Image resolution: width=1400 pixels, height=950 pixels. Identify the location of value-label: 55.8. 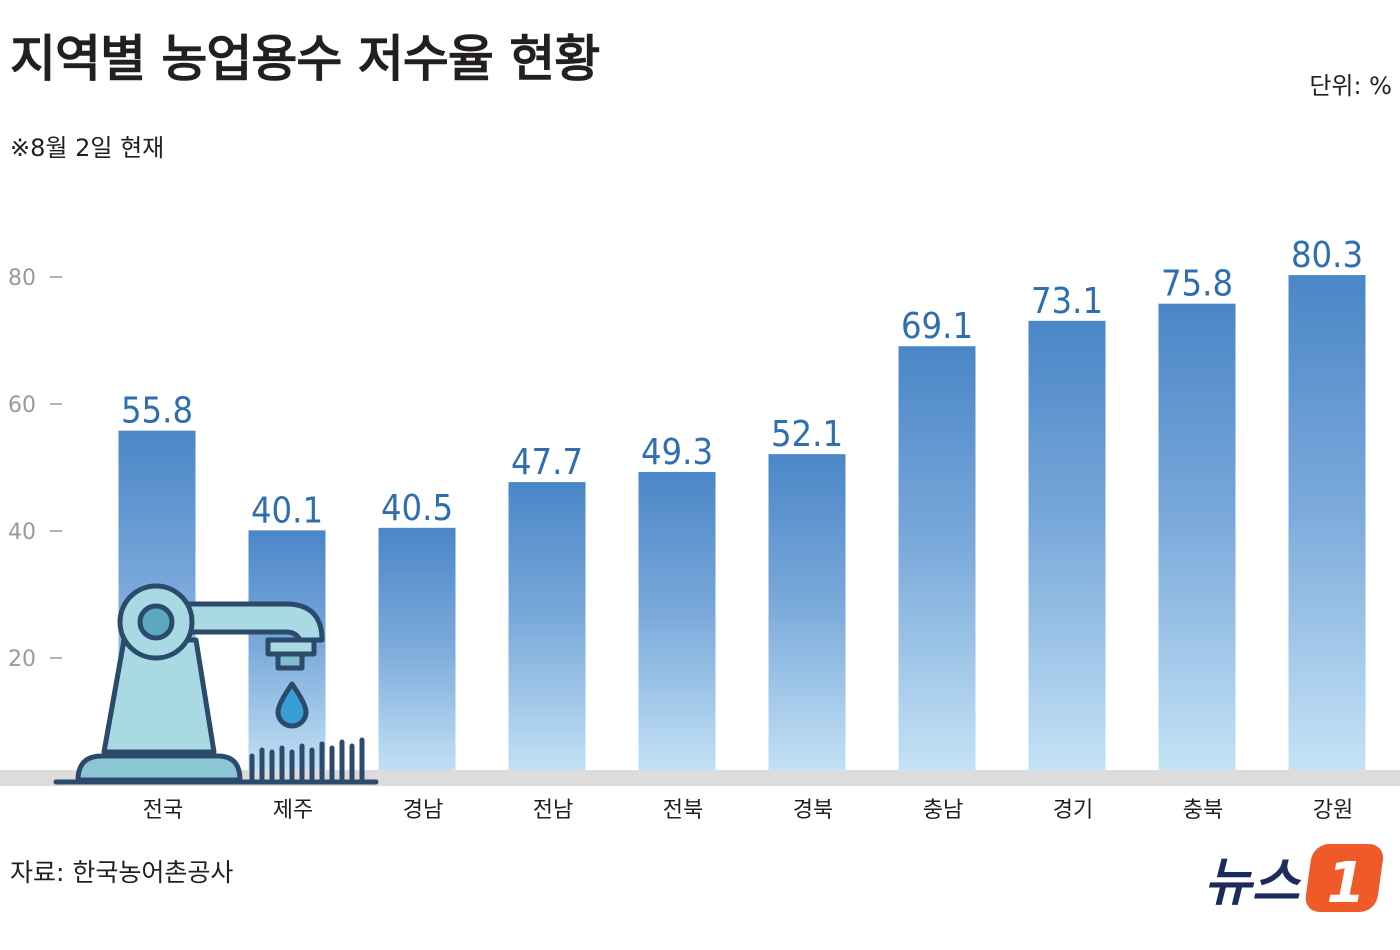
(157, 411).